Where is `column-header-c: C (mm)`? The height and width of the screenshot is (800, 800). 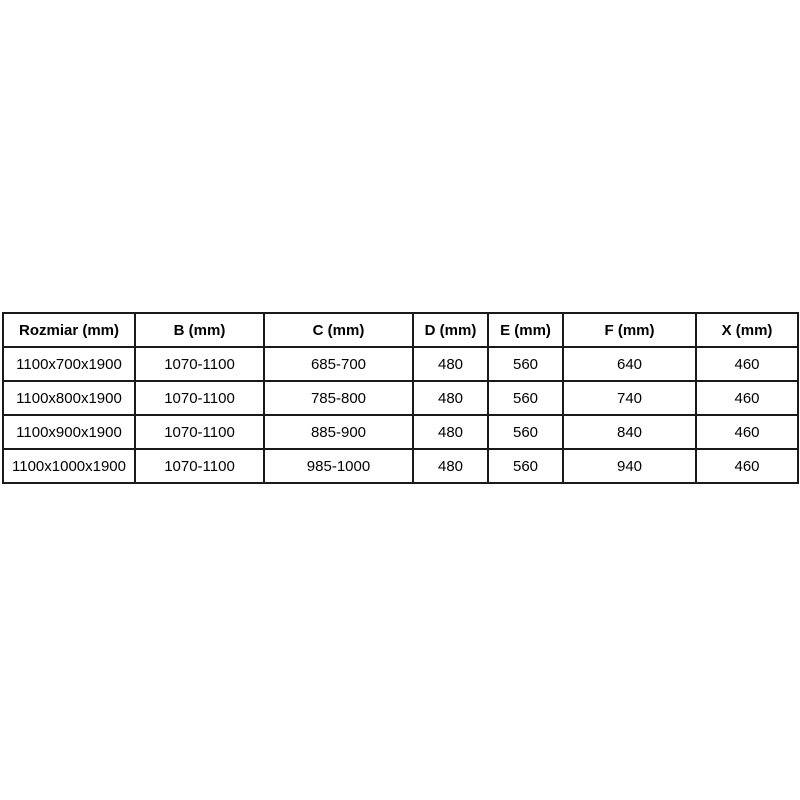 column-header-c: C (mm) is located at coordinates (338, 330).